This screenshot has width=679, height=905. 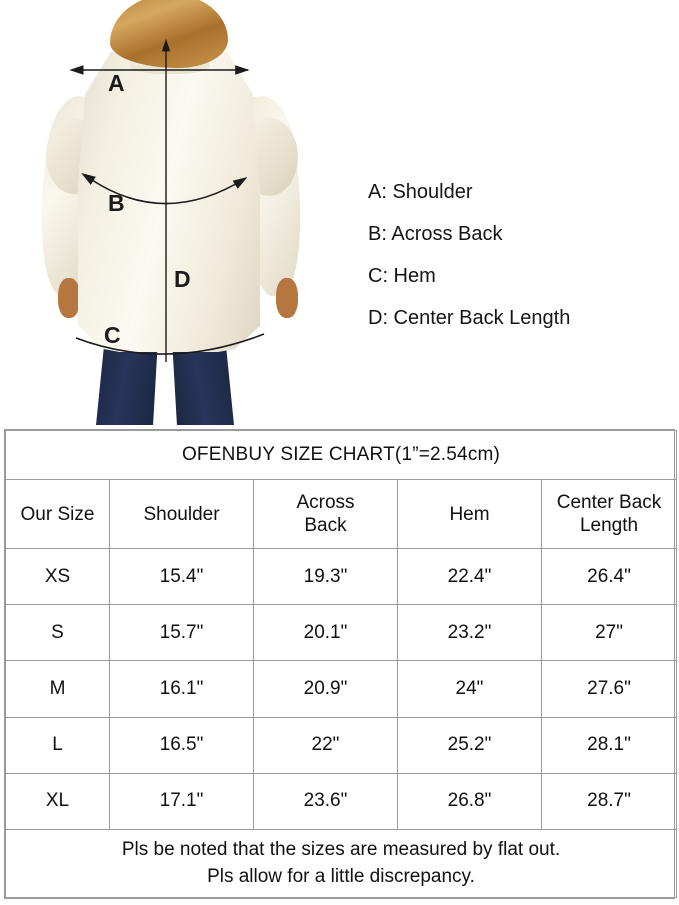 I want to click on header-our-size: Our Size, so click(x=57, y=514).